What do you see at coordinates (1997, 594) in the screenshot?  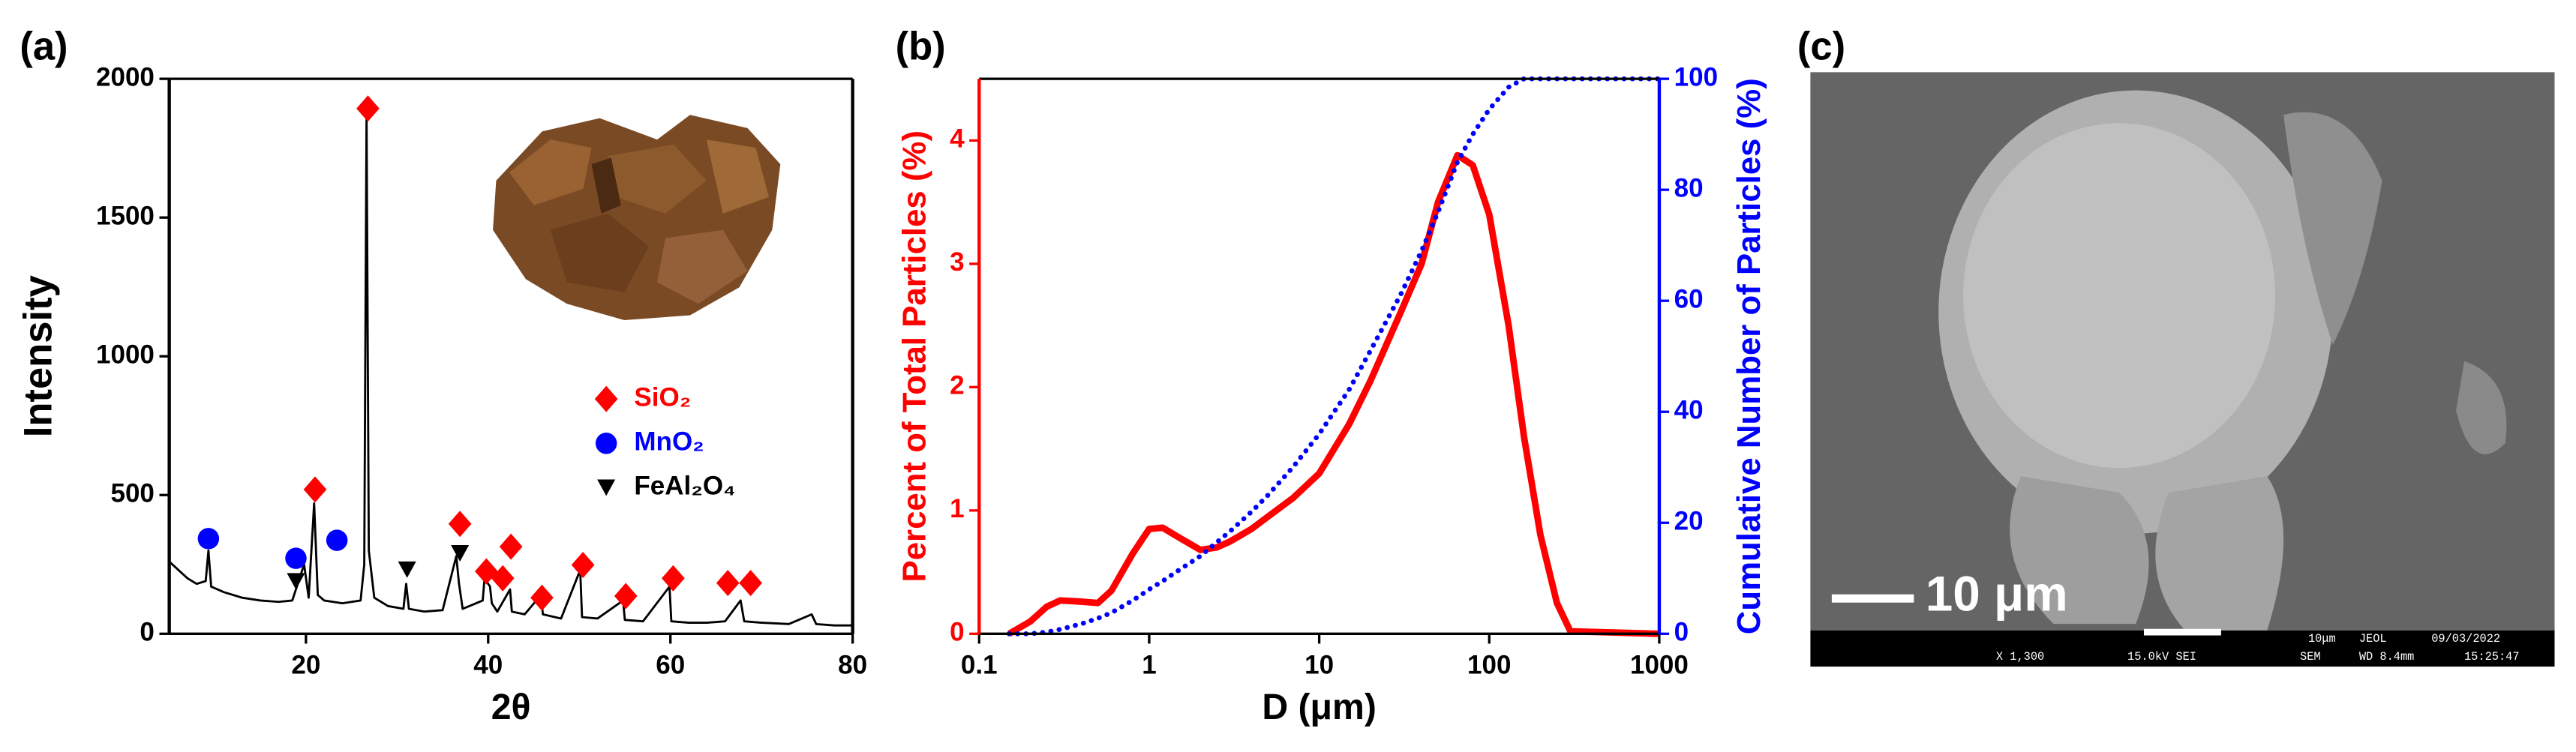 I see `scale-bar-label: 10 μm` at bounding box center [1997, 594].